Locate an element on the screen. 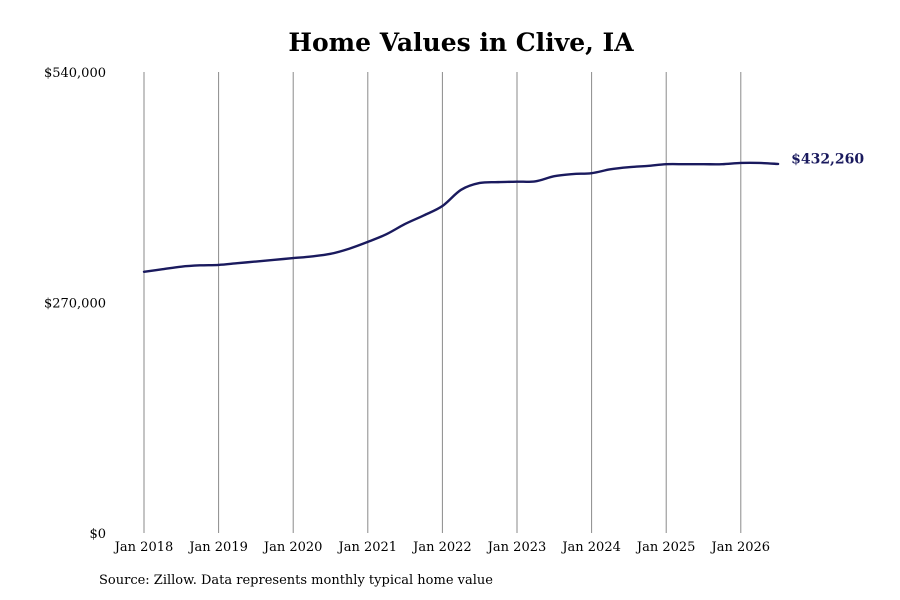  y-tick-label: $0 is located at coordinates (97, 534).